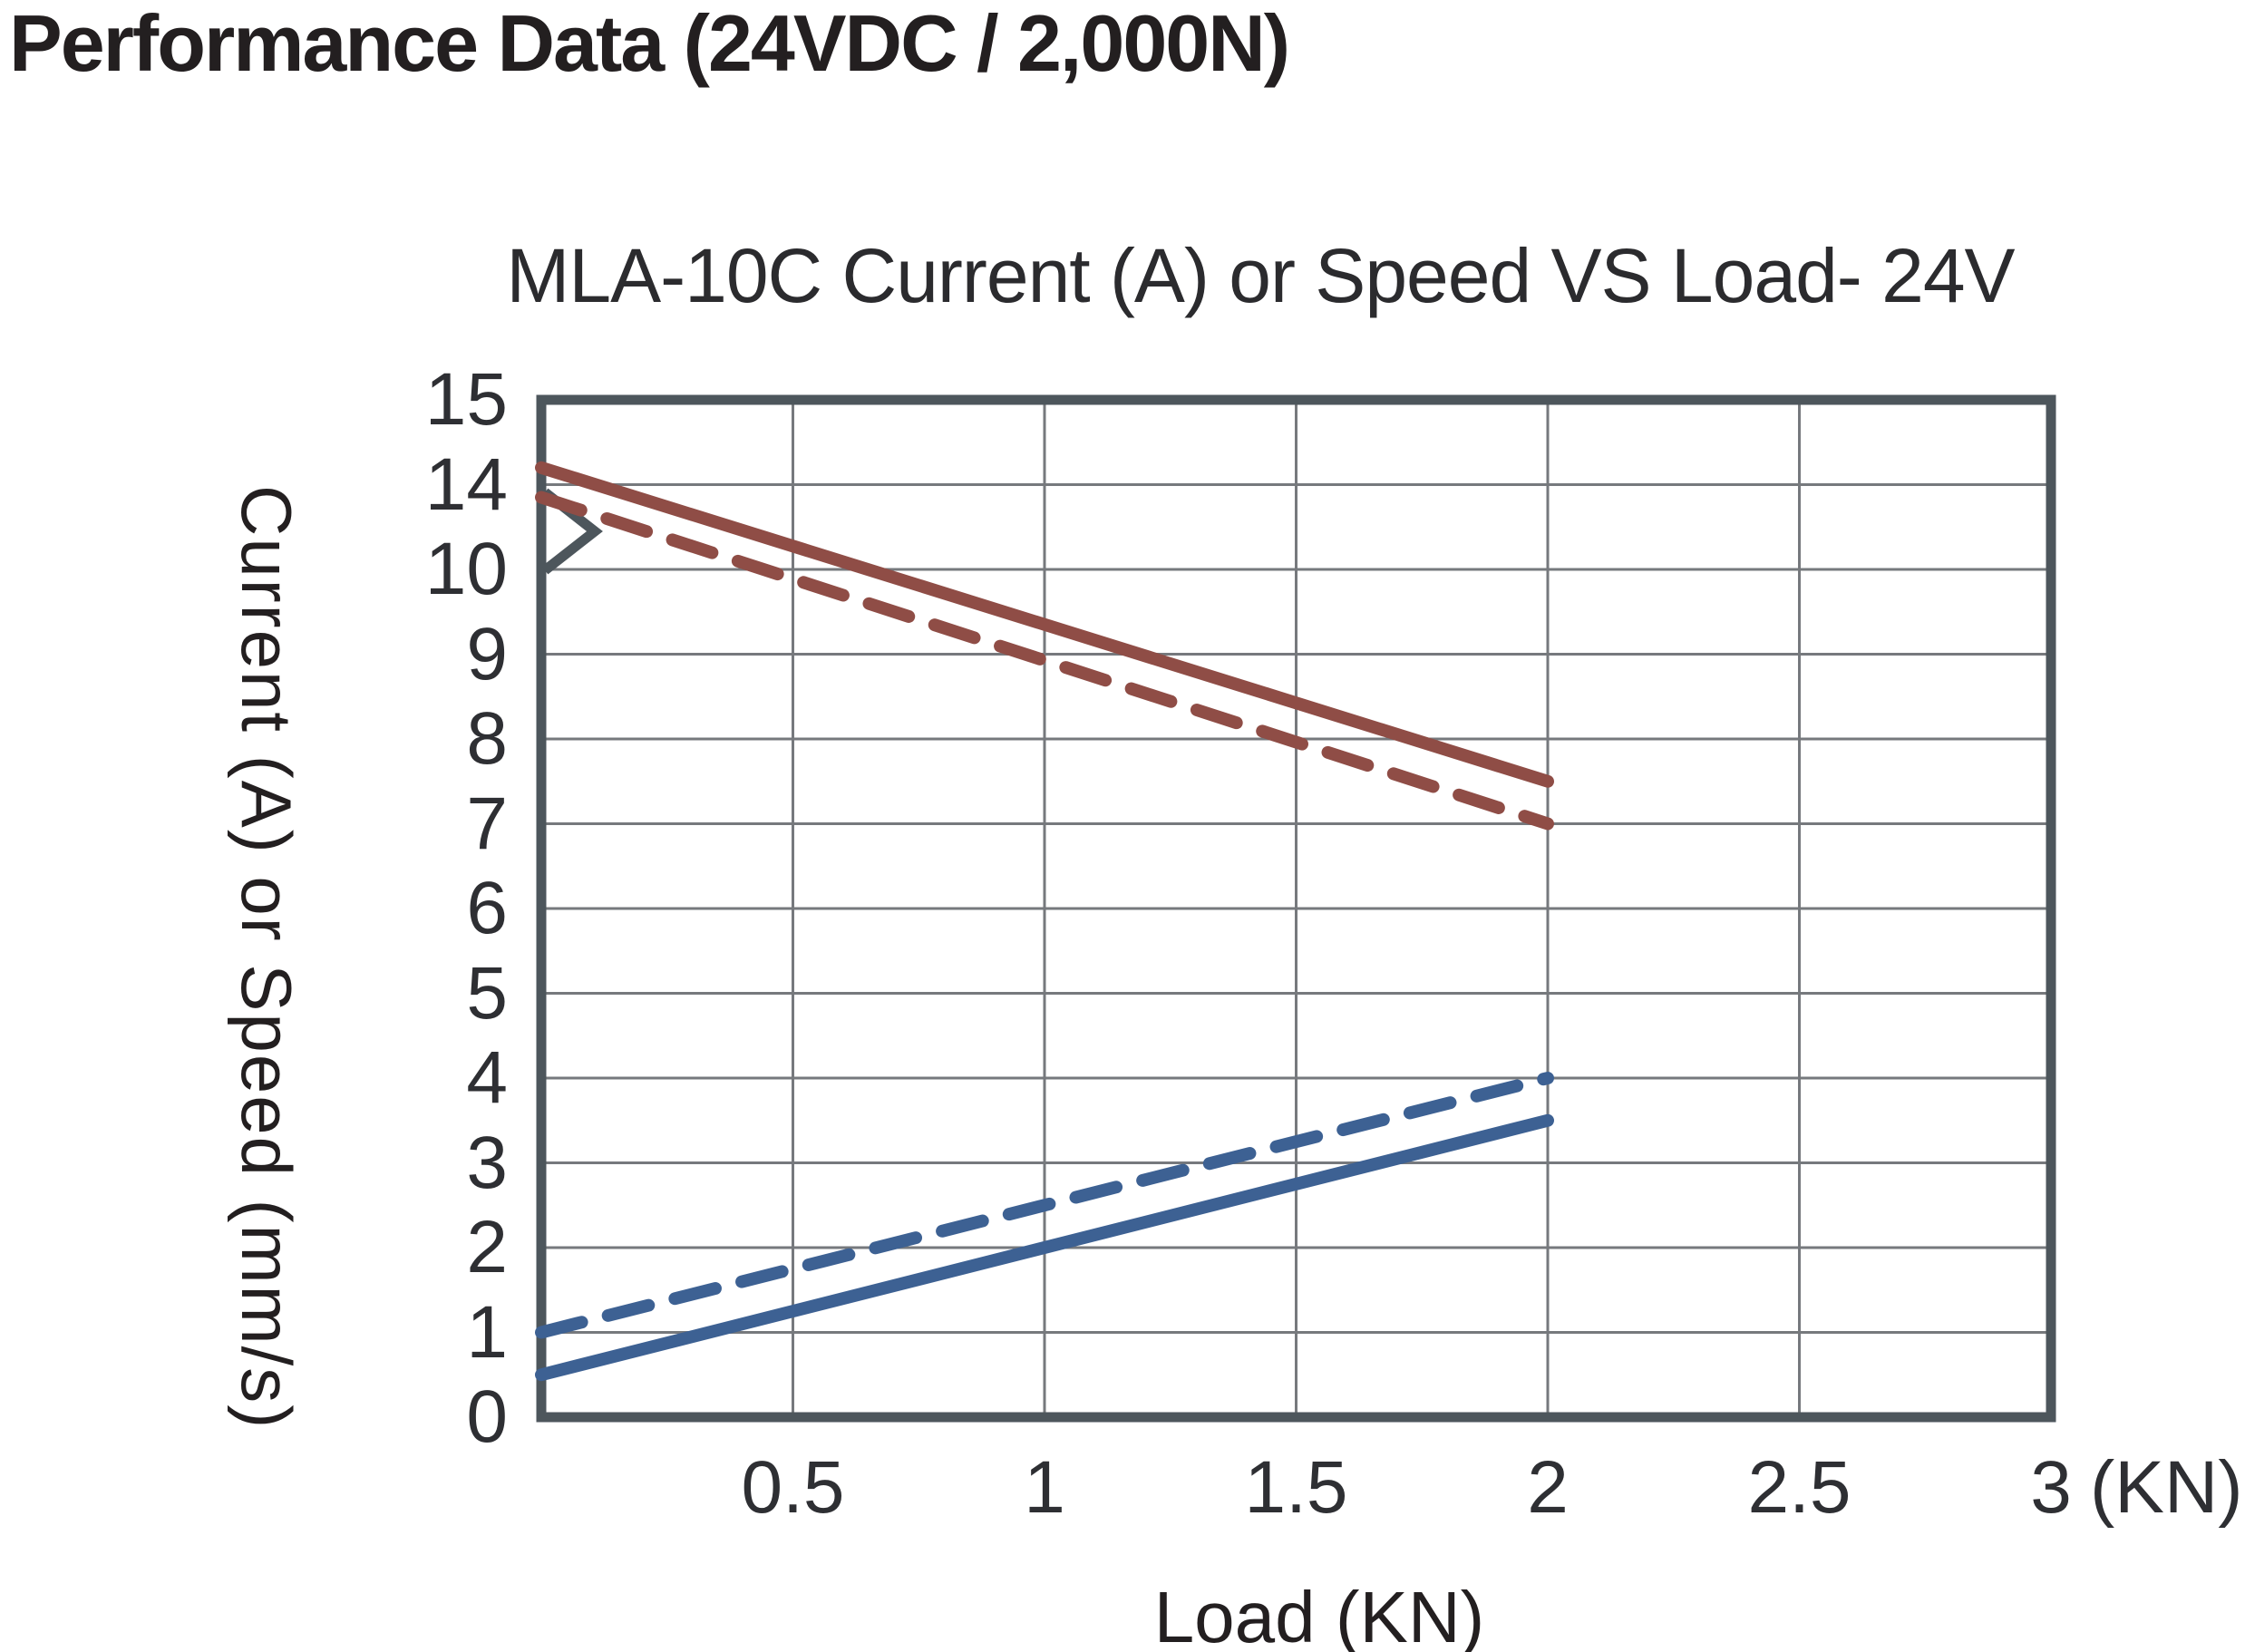  Describe the element at coordinates (487, 1416) in the screenshot. I see `y-tick-label: 0` at that location.